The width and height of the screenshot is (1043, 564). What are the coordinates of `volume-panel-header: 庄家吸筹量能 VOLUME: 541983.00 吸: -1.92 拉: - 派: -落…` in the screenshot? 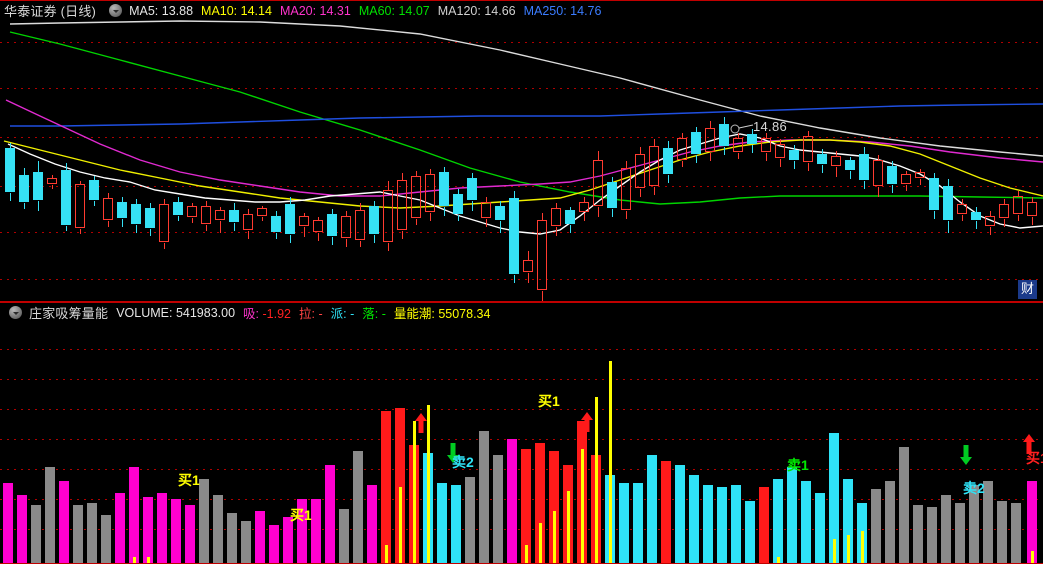 It's located at (521, 312).